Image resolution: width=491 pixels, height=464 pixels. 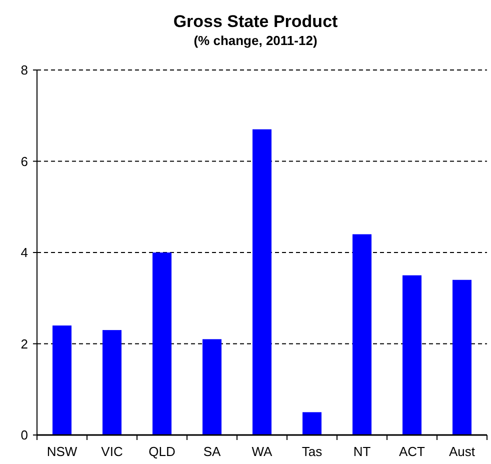 I want to click on y-tick-label: 6, so click(x=24, y=161).